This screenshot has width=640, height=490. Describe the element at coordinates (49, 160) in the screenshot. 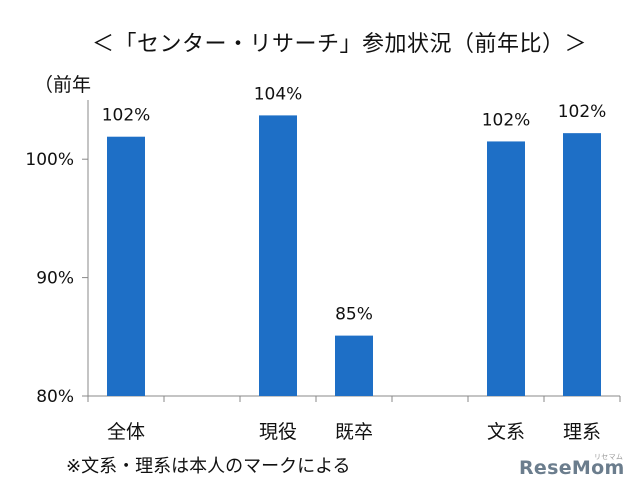

I see `y-tick-label: 100%` at that location.